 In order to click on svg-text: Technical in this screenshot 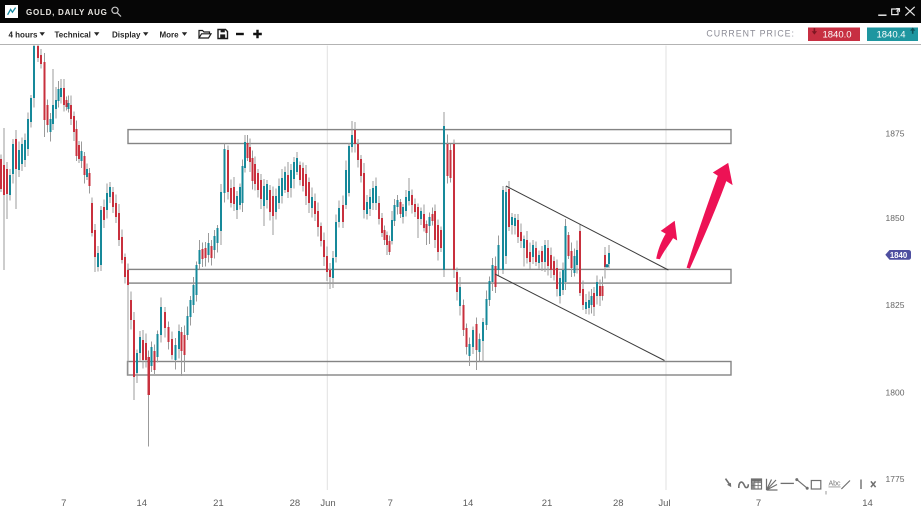, I will do `click(73, 34)`.